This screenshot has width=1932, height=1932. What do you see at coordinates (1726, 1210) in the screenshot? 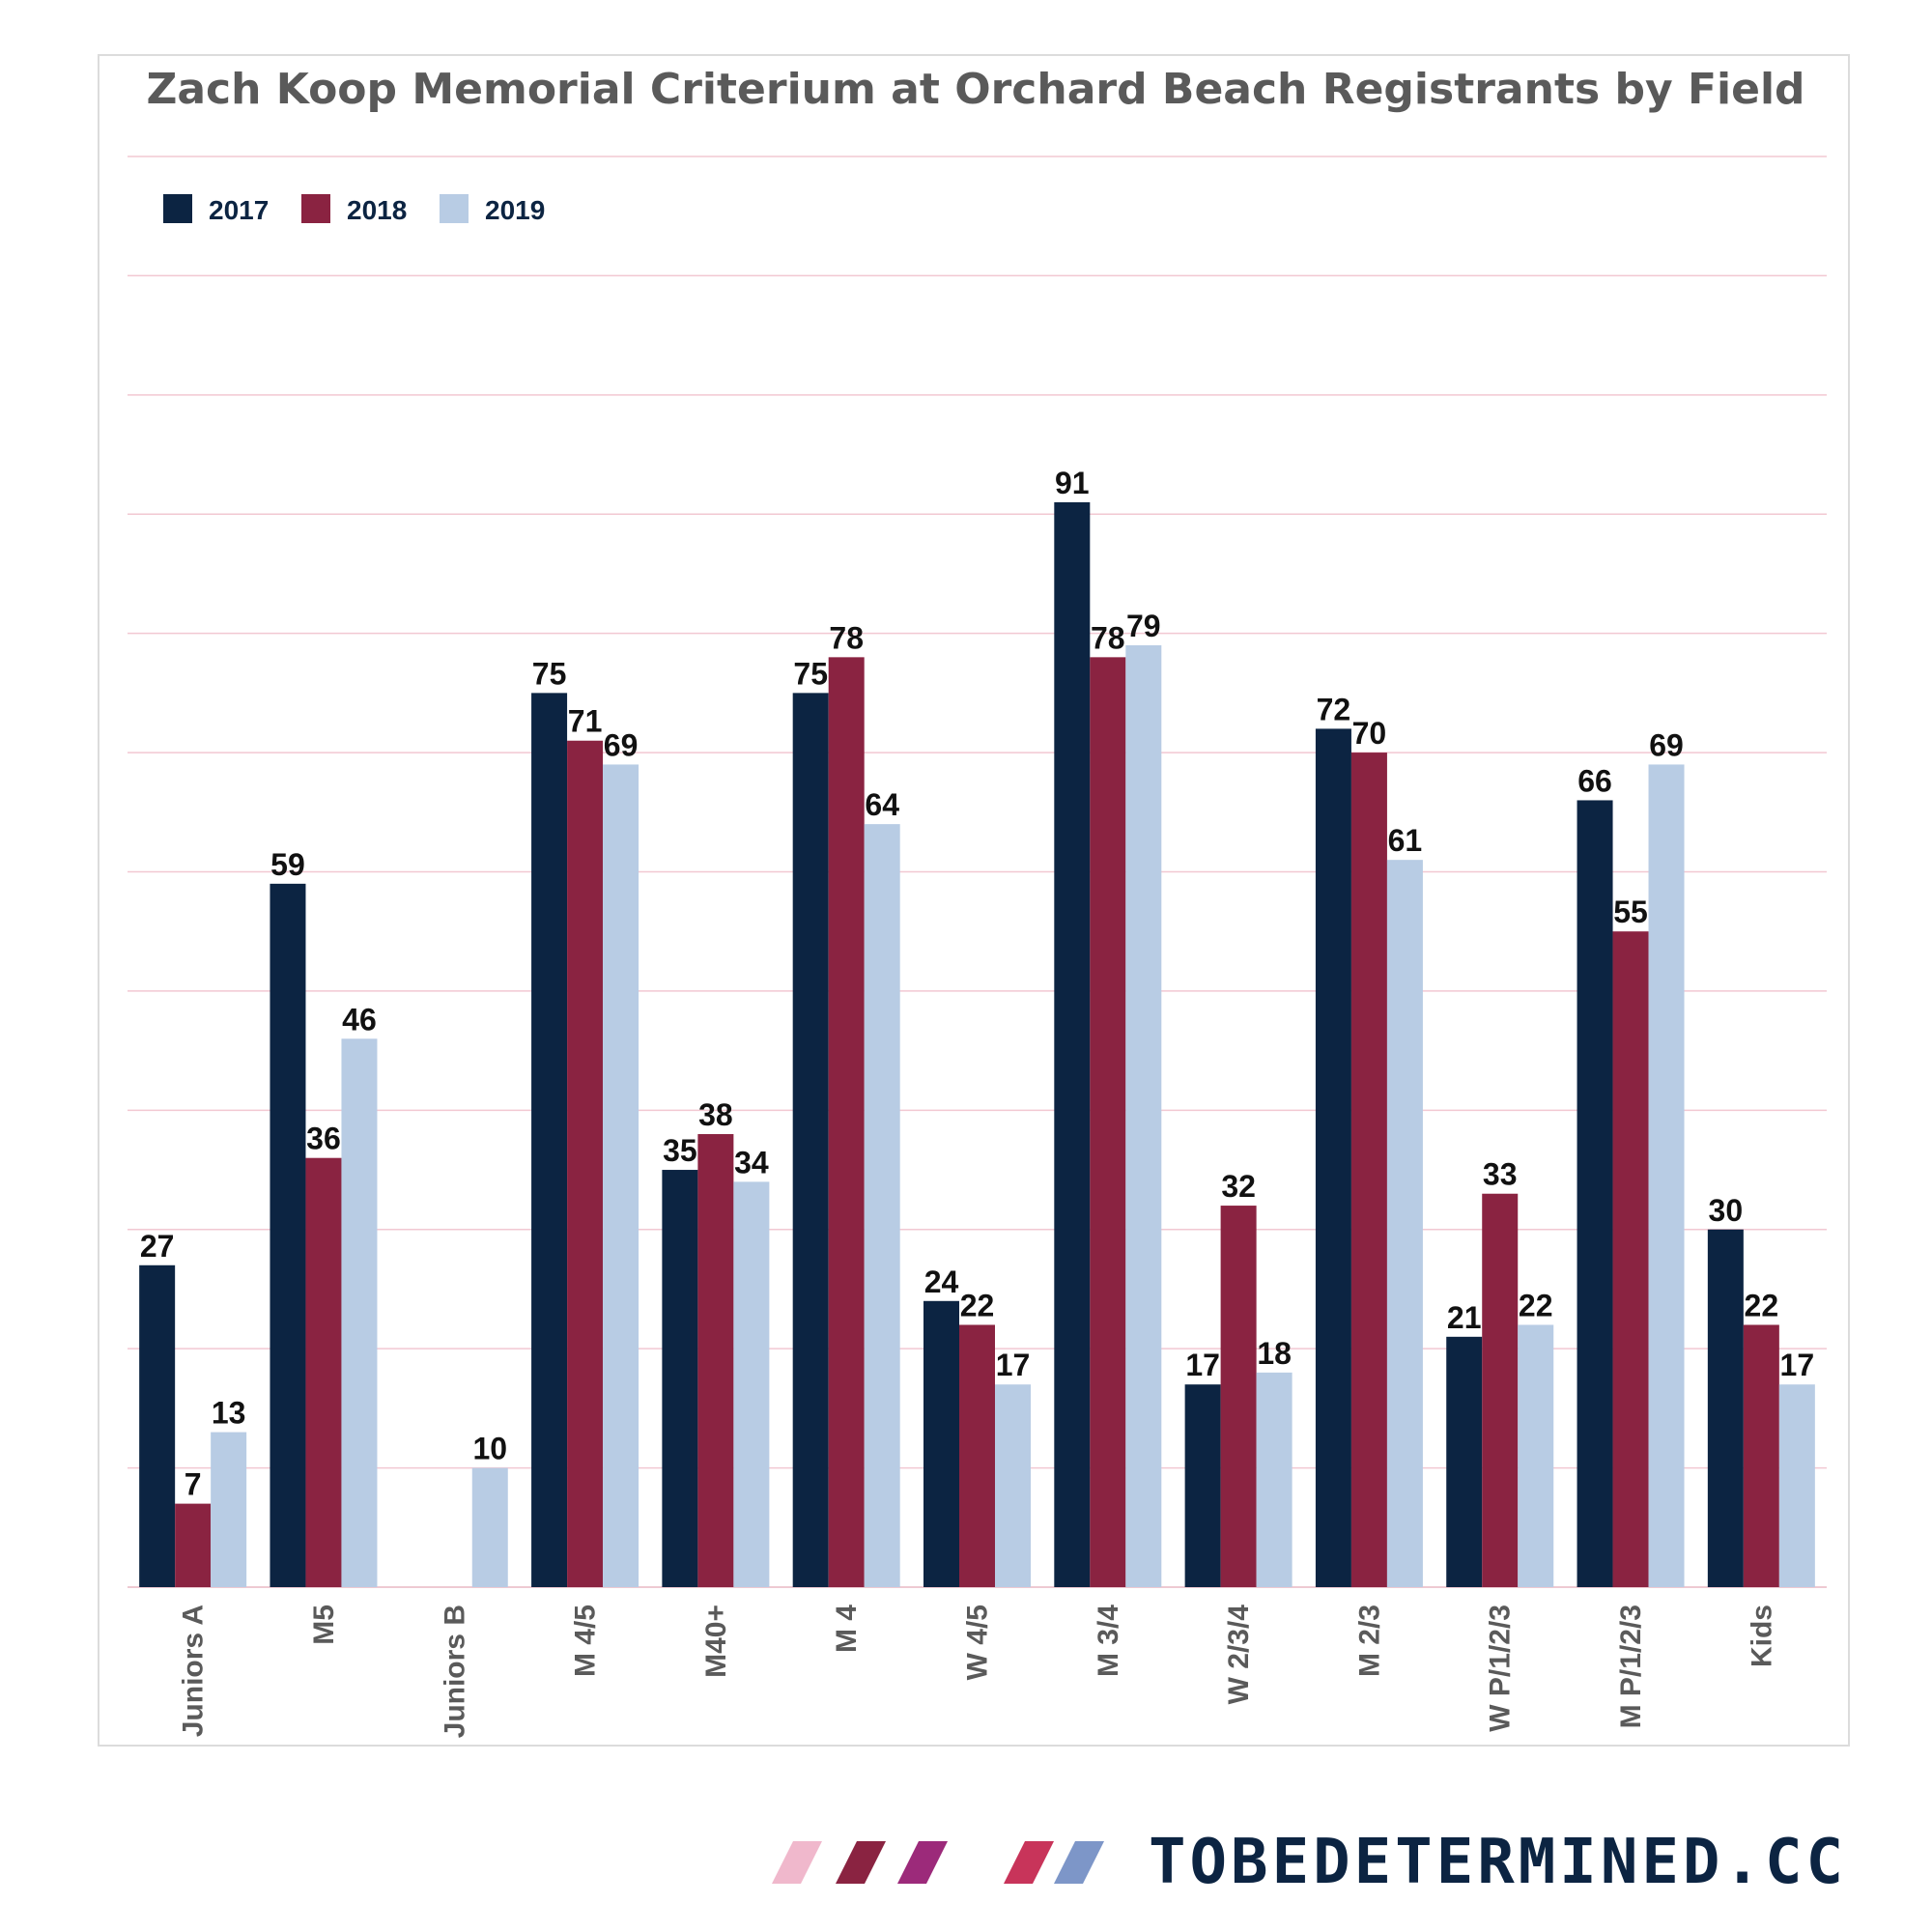
I see `data-label: 30` at bounding box center [1726, 1210].